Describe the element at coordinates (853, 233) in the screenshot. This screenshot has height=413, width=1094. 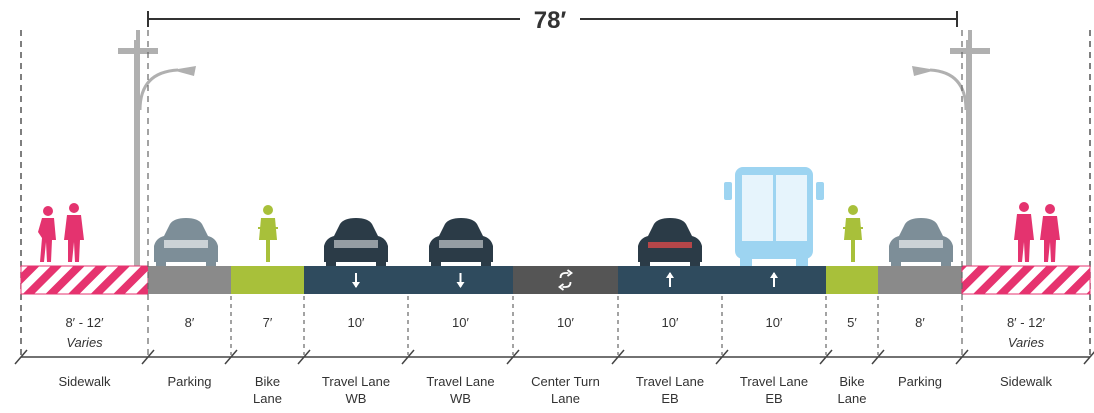
I see `cyclist-right-icon` at that location.